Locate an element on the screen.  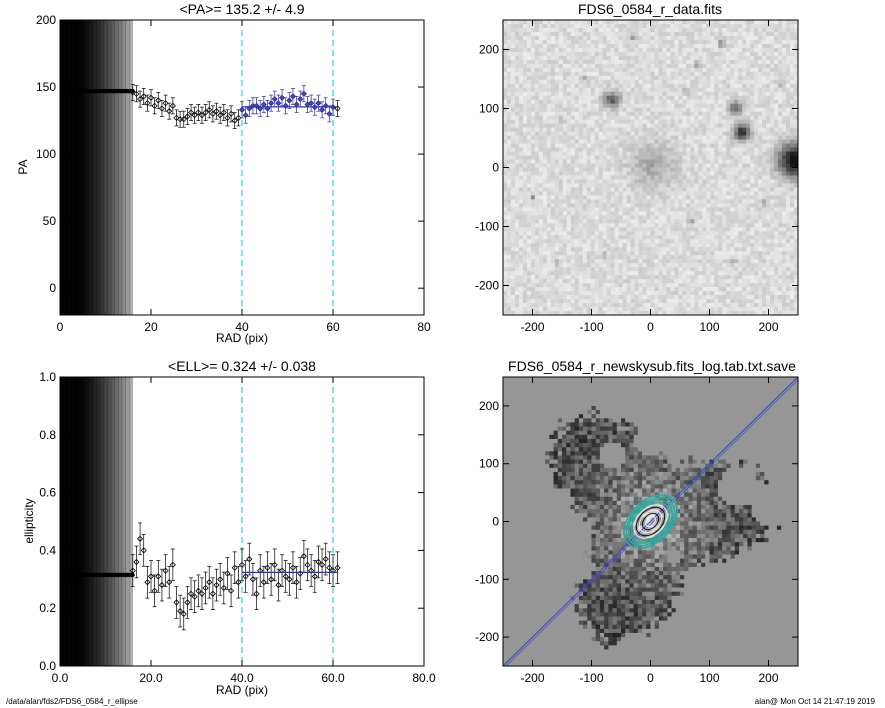
ell-shade-band is located at coordinates (68, 521).